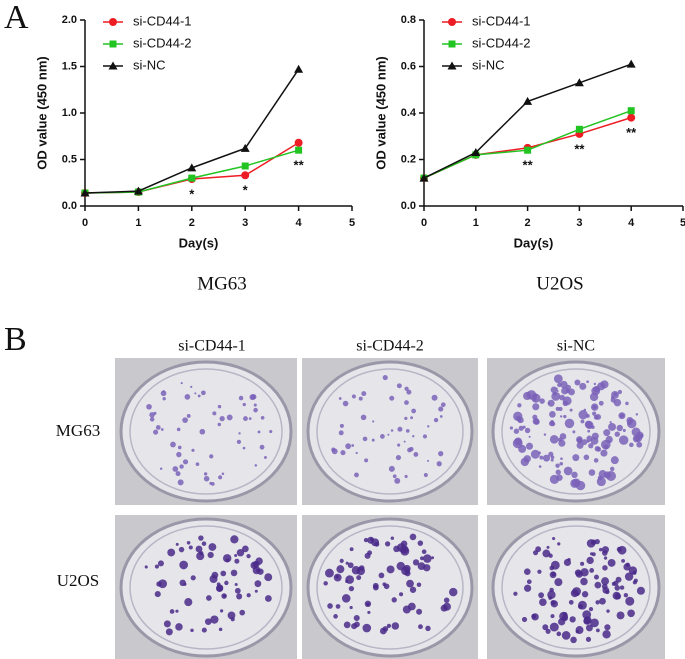 Image resolution: width=685 pixels, height=659 pixels. I want to click on legend-label: si-NC, so click(488, 64).